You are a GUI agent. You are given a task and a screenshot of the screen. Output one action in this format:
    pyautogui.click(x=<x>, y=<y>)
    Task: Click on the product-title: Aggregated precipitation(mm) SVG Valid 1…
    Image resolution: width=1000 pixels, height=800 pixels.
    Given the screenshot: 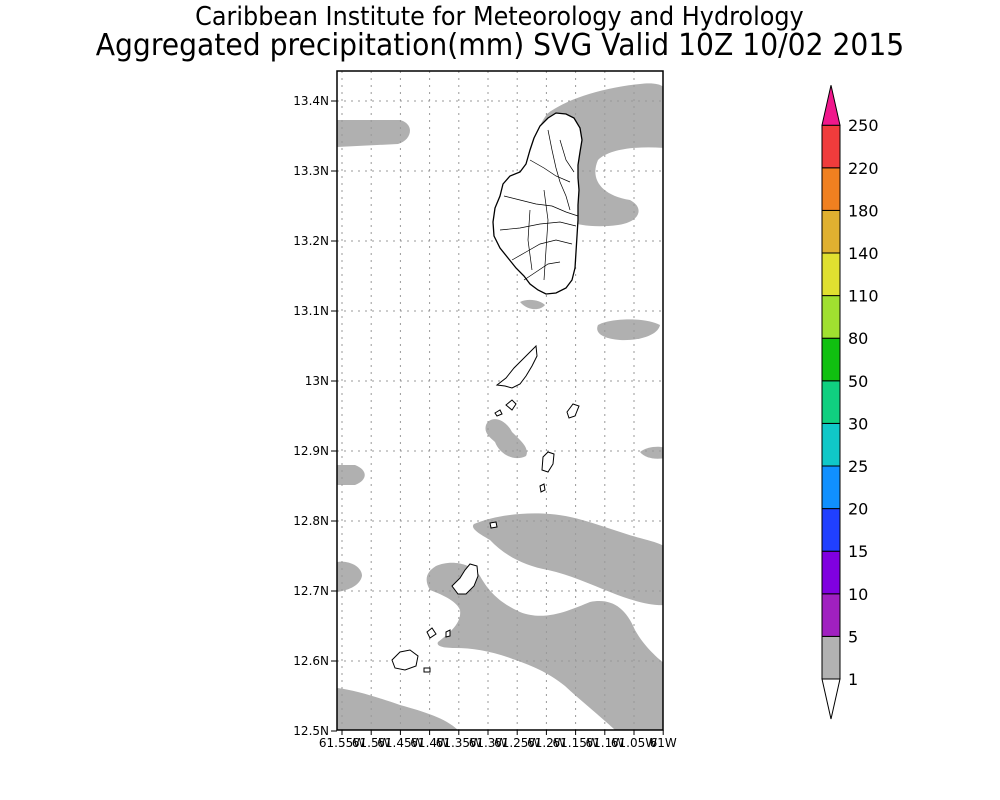 What is the action you would take?
    pyautogui.click(x=500, y=45)
    